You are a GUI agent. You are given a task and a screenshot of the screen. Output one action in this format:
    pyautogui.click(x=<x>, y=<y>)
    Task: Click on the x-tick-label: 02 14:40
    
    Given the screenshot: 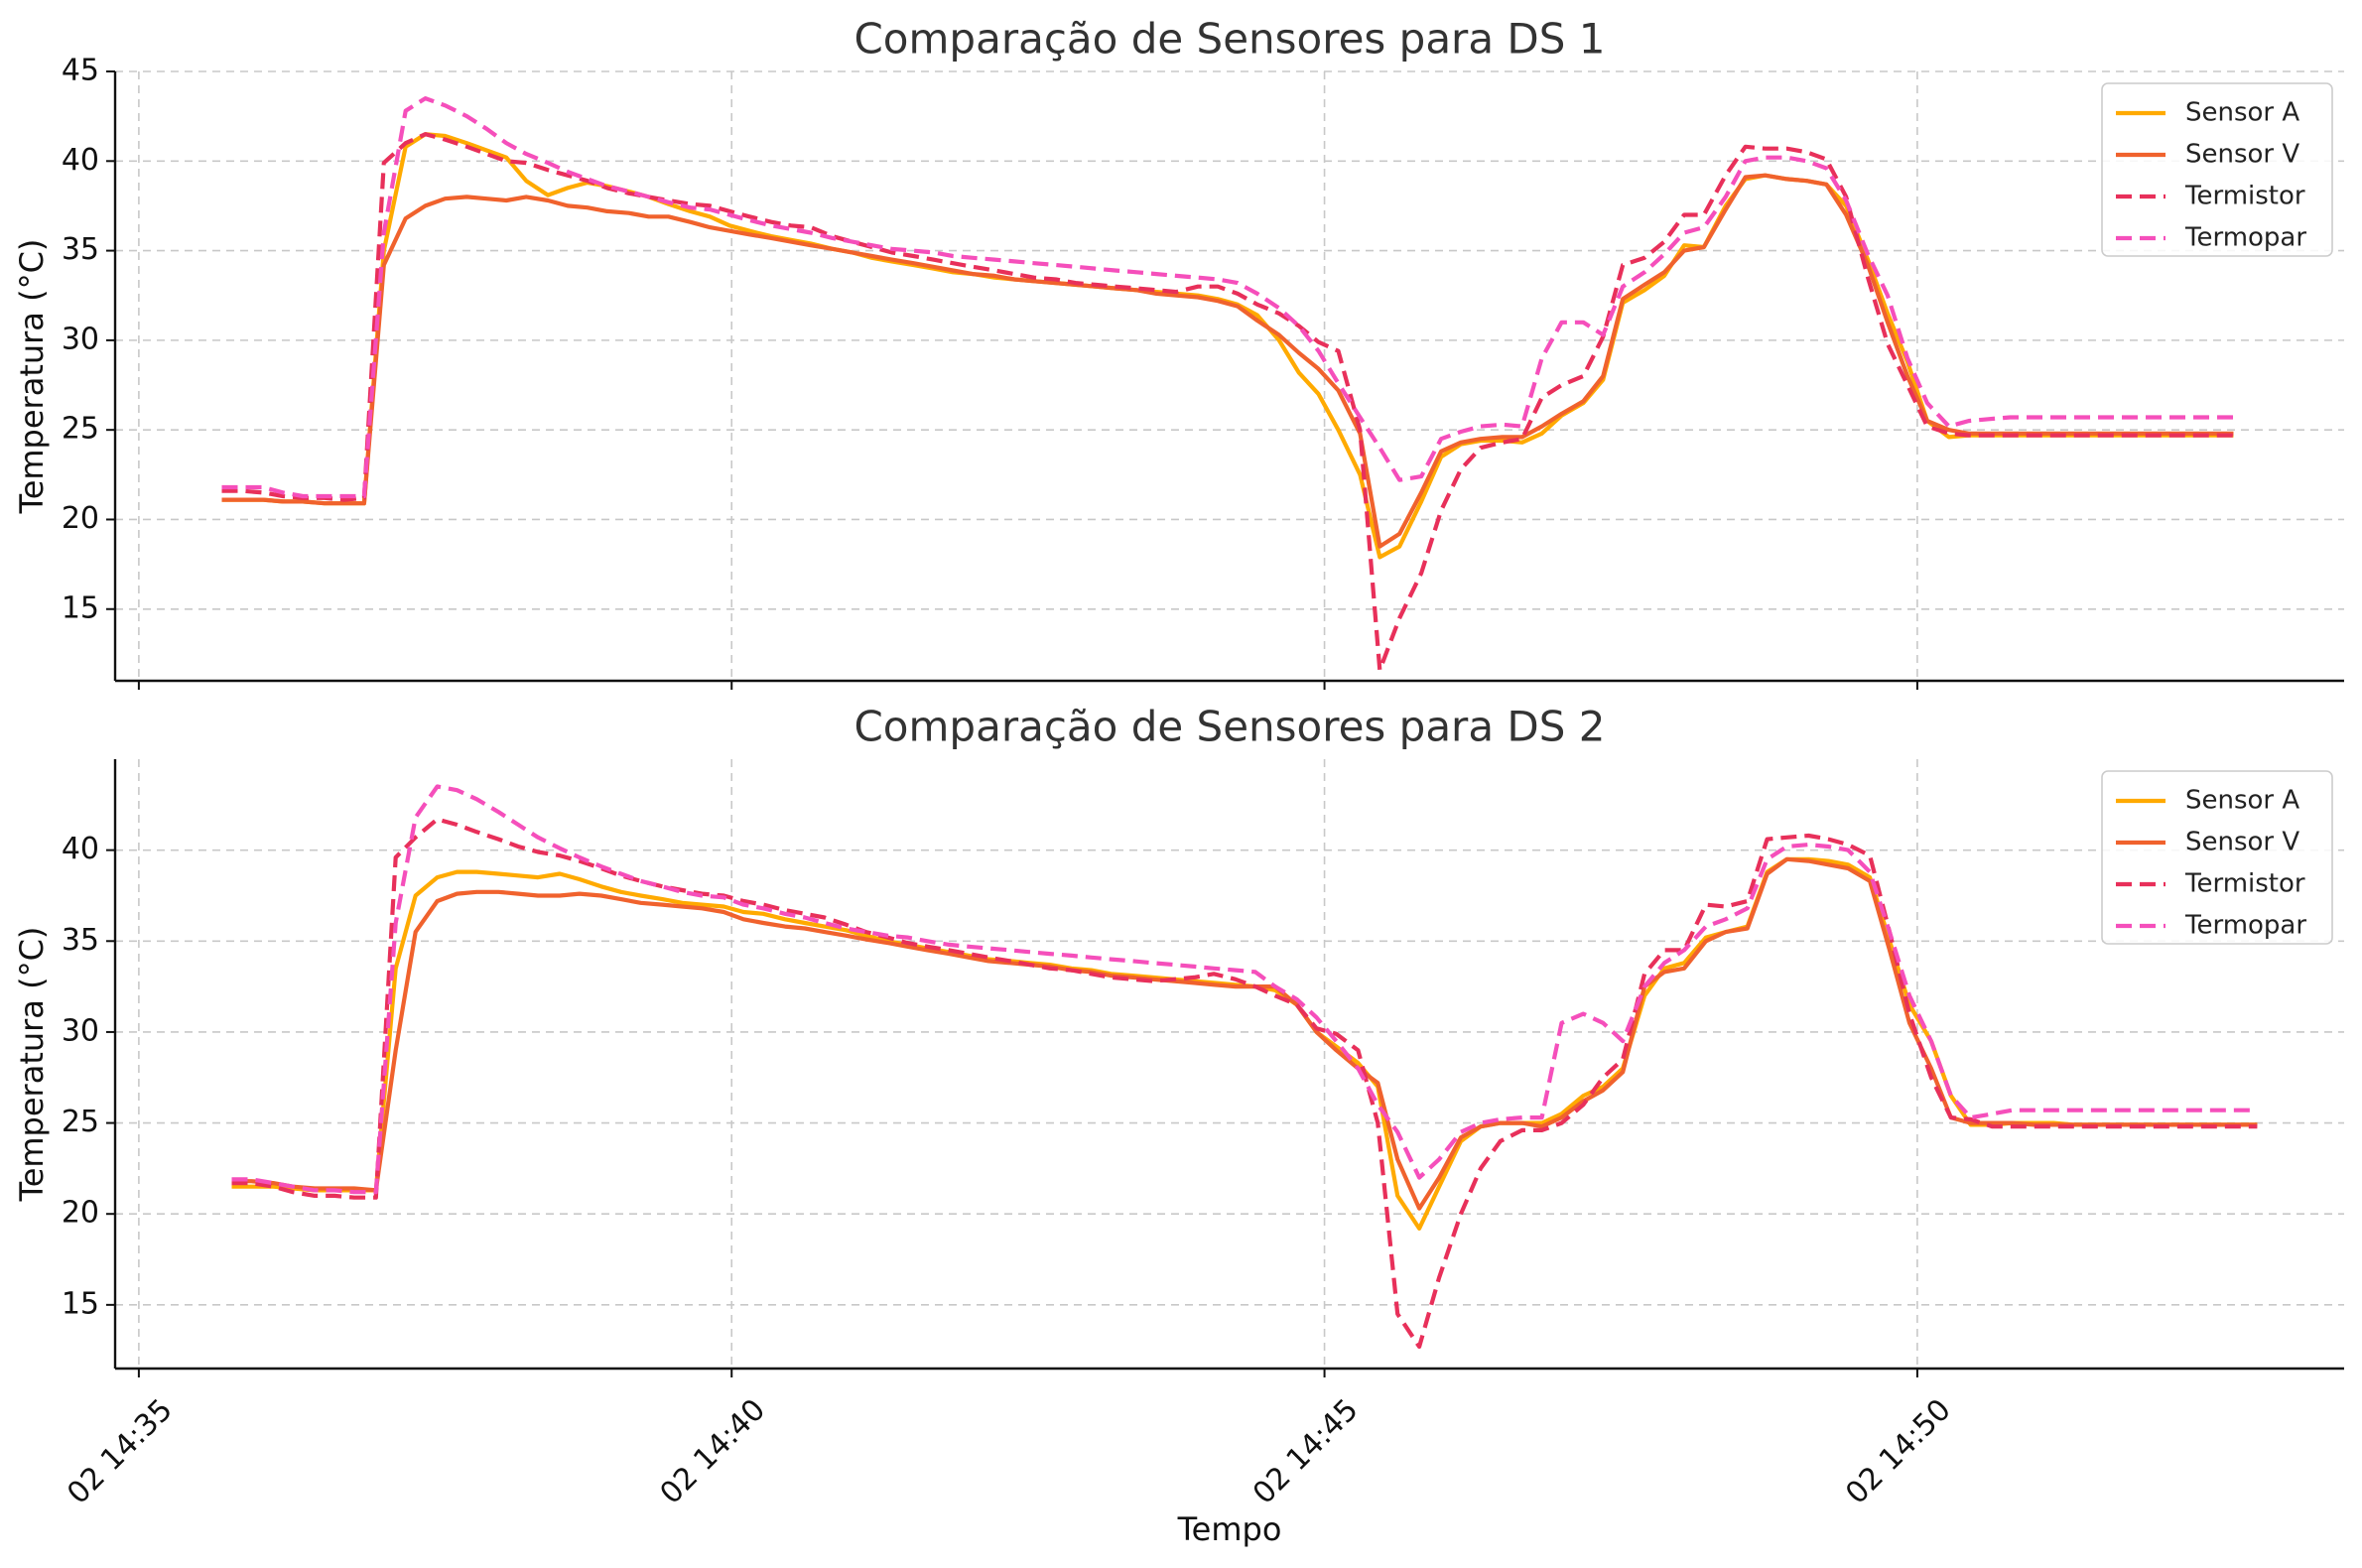 What is the action you would take?
    pyautogui.click(x=713, y=1451)
    